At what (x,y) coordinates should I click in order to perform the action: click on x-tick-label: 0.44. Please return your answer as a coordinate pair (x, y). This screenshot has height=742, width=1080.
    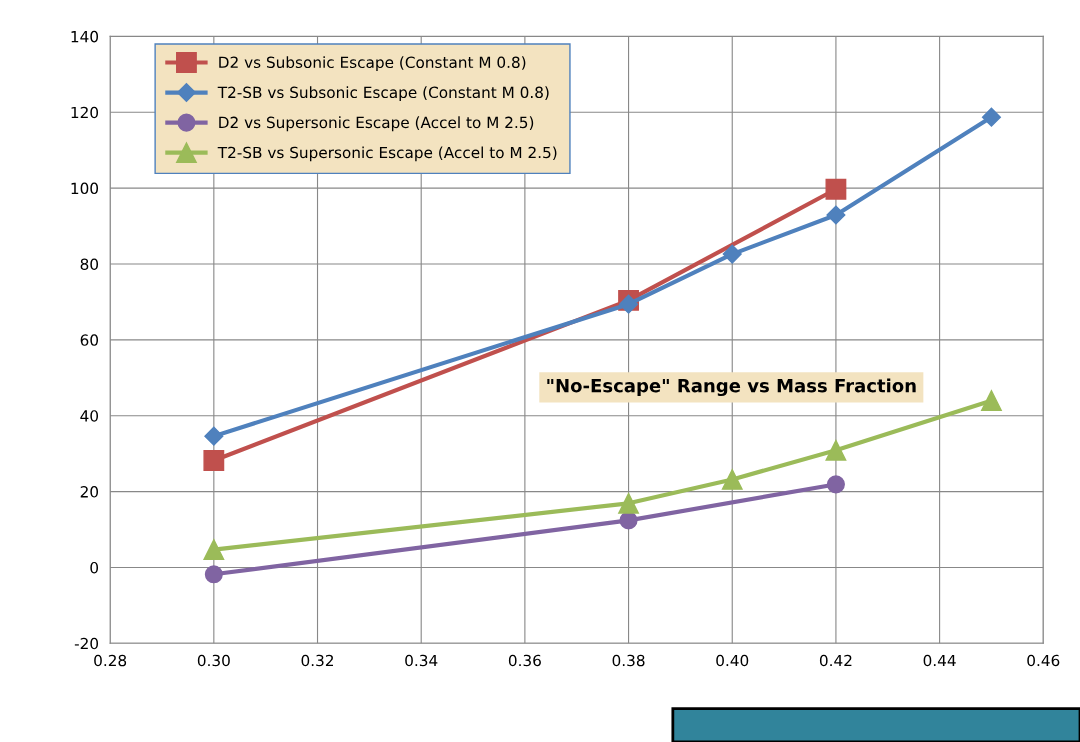
    Looking at the image, I should click on (939, 660).